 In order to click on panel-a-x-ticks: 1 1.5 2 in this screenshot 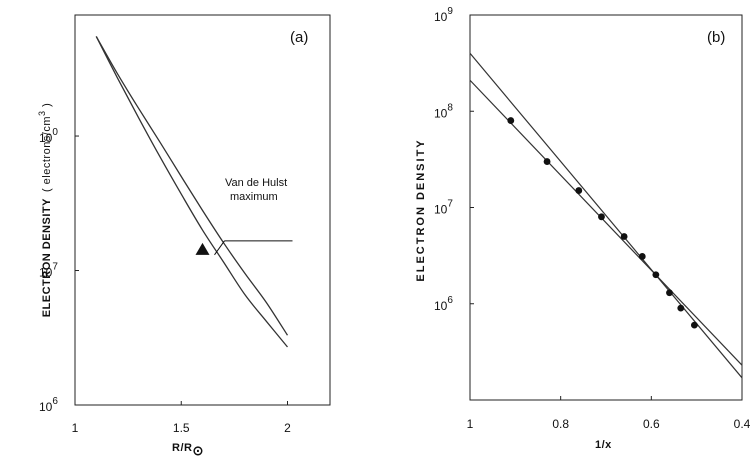, I will do `click(181, 418)`.